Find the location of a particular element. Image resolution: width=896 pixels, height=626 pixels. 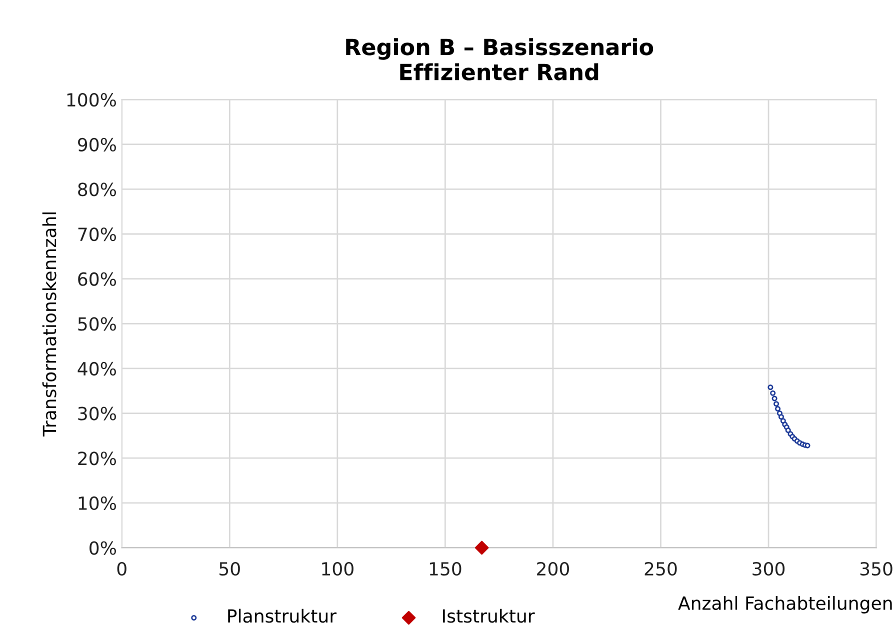

x-tick-label: 150 is located at coordinates (446, 569).